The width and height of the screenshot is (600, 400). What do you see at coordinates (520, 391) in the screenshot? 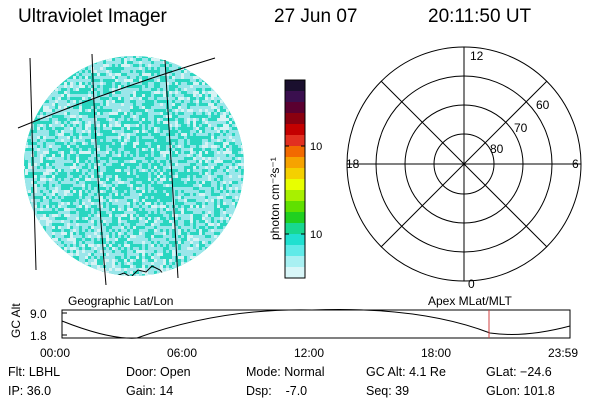
I see `info-glon: GLon: 101.8` at bounding box center [520, 391].